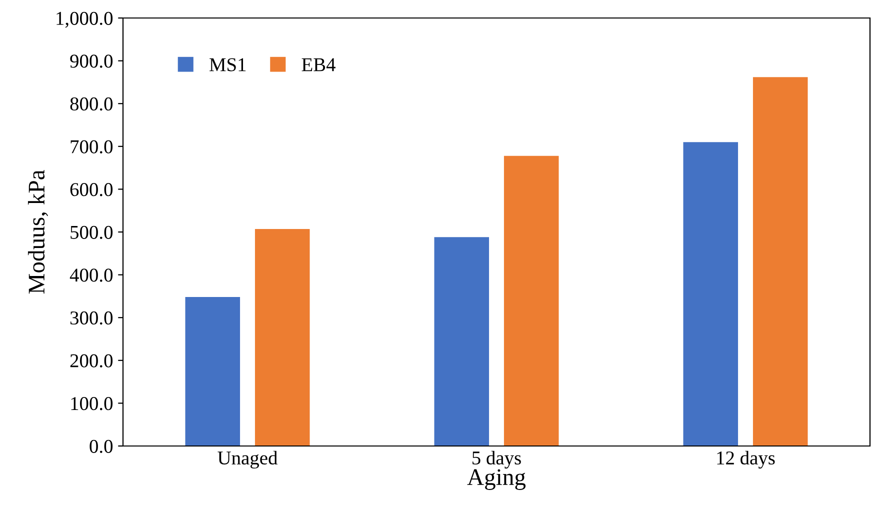  What do you see at coordinates (228, 65) in the screenshot?
I see `legend-label: MS1` at bounding box center [228, 65].